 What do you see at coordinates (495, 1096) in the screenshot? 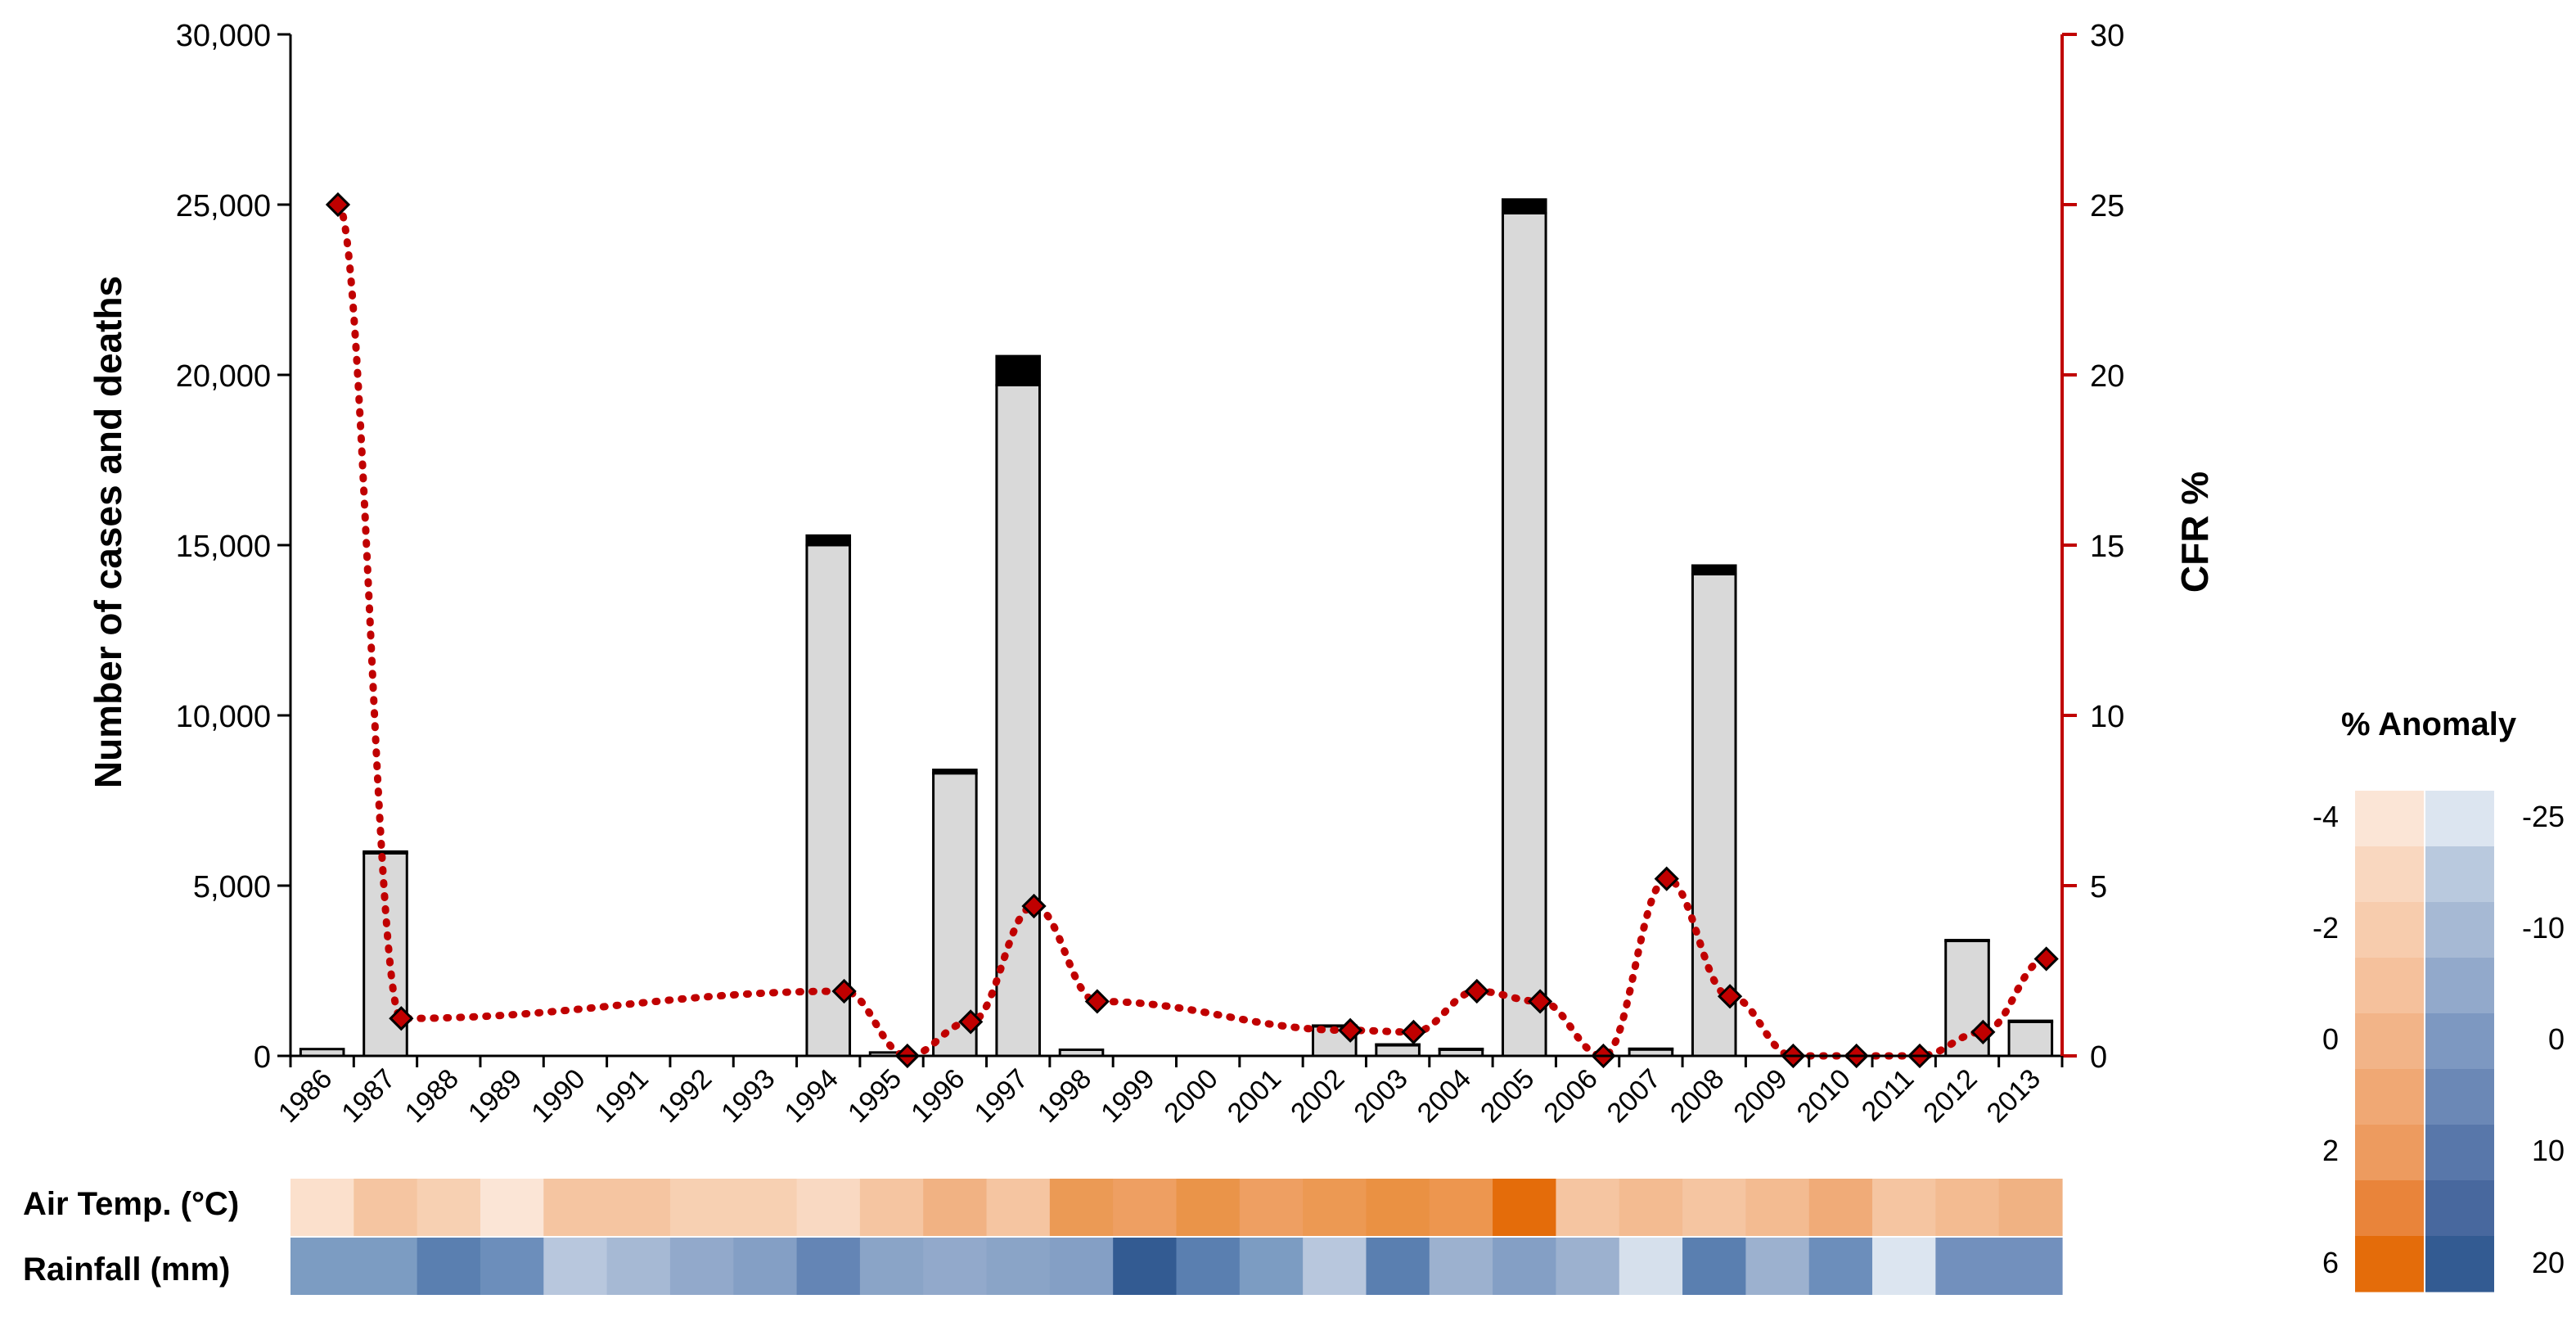
I see `x-tick-label-1989: 1989` at bounding box center [495, 1096].